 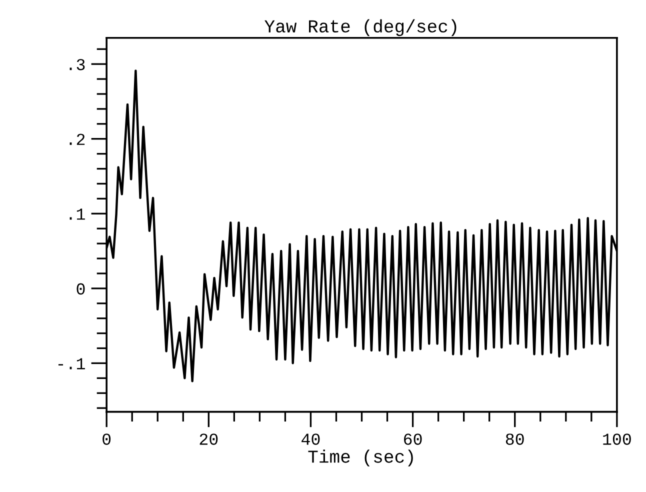 I want to click on y-tick-label: 0, so click(x=80, y=289).